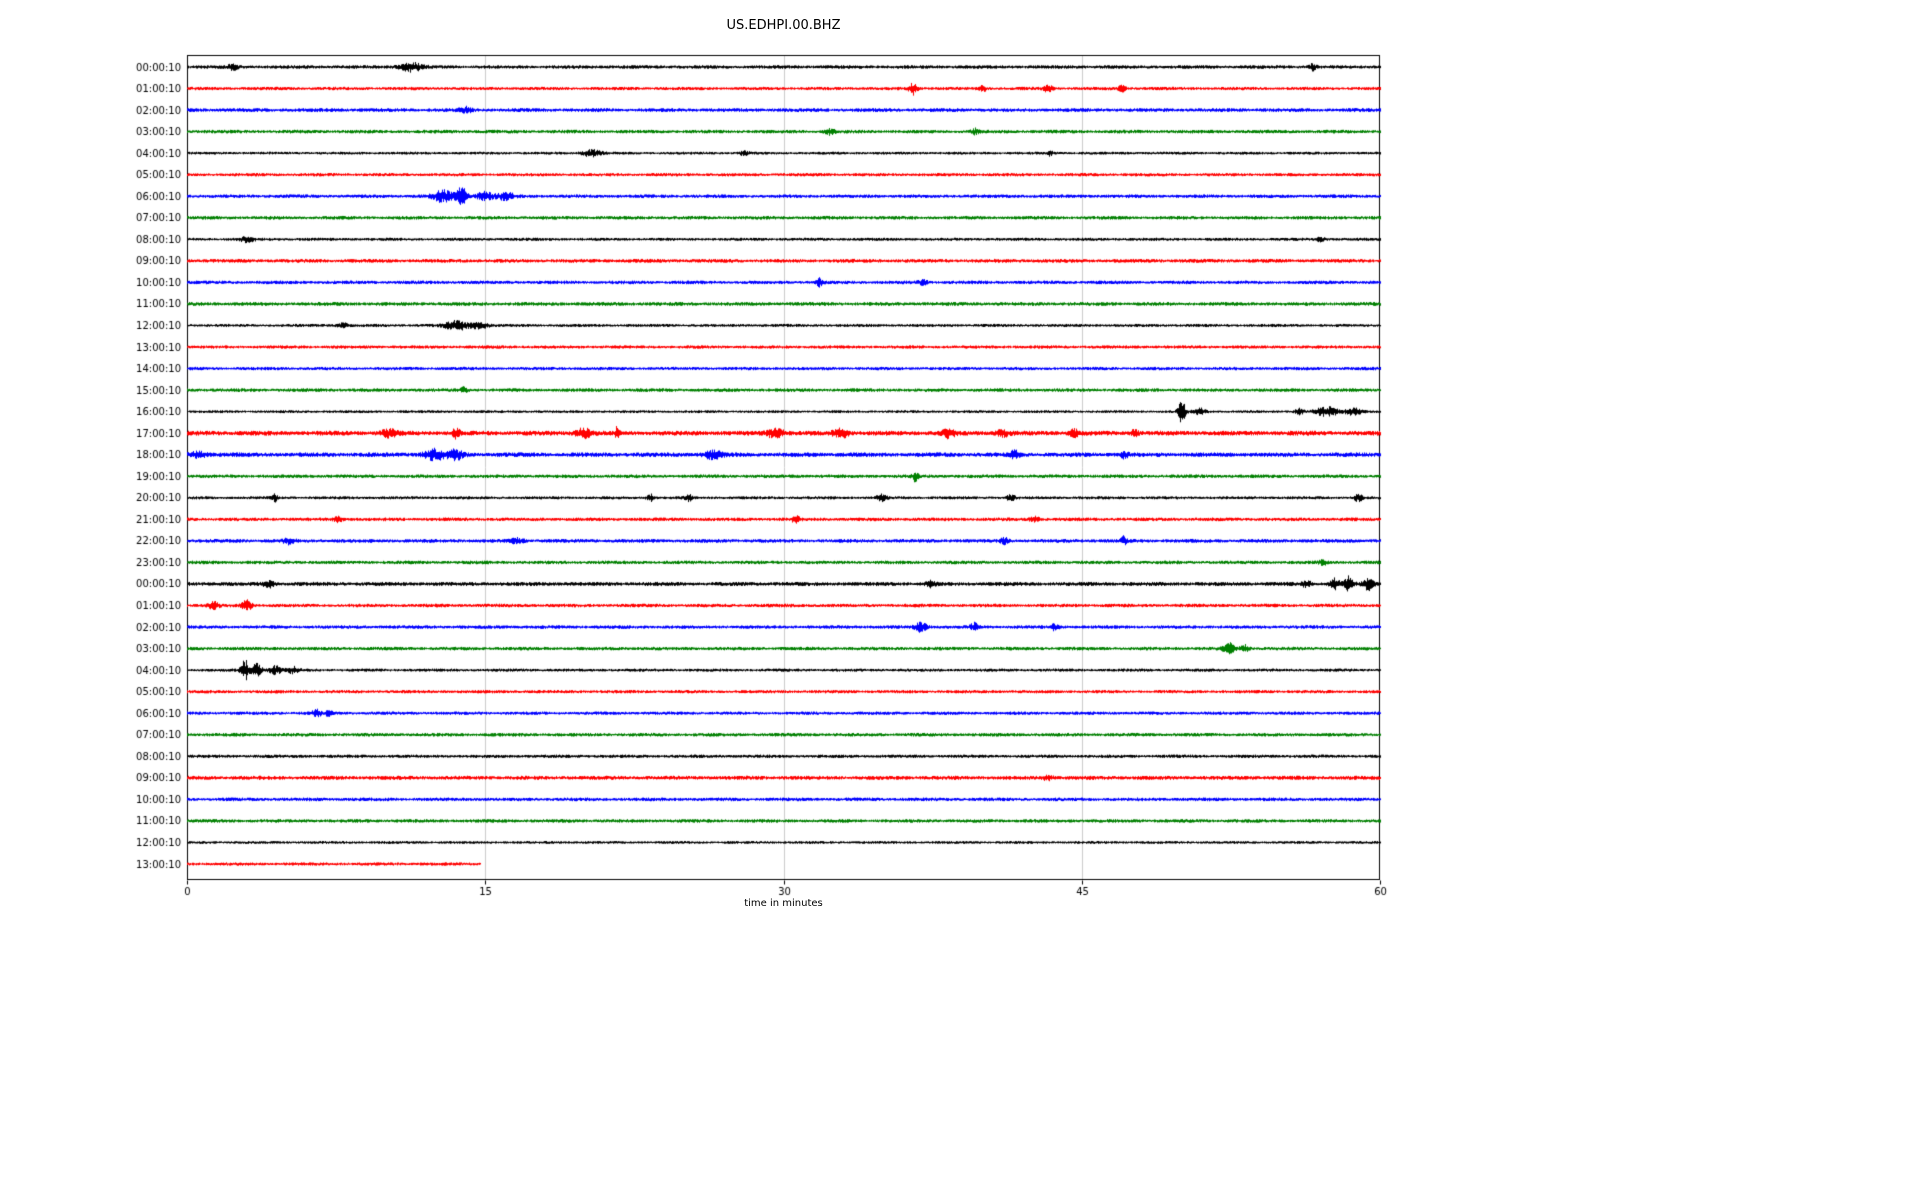 This screenshot has height=1200, width=1920. I want to click on chart-title: US.EDHPI.00.BHZ, so click(783, 25).